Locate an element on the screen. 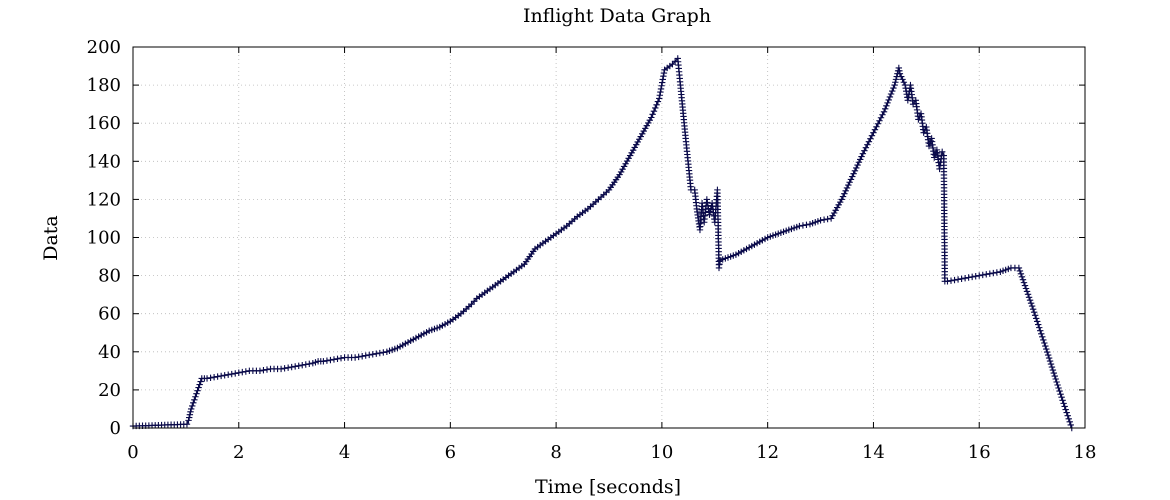 This screenshot has width=1170, height=500. x-tick-label: 6 is located at coordinates (450, 452).